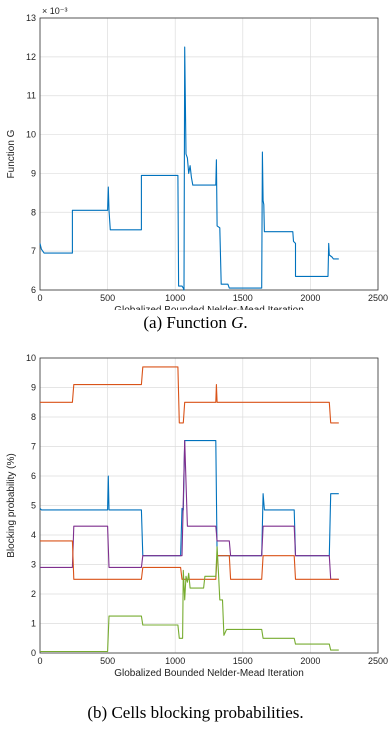 Image resolution: width=391 pixels, height=735 pixels. I want to click on y-tick-label: 0, so click(33, 653).